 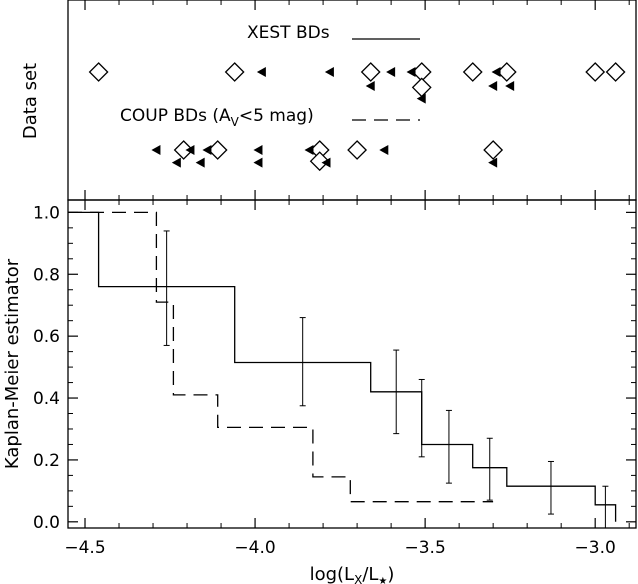 What do you see at coordinates (84, 548) in the screenshot?
I see `x-tick-label: −4.5` at bounding box center [84, 548].